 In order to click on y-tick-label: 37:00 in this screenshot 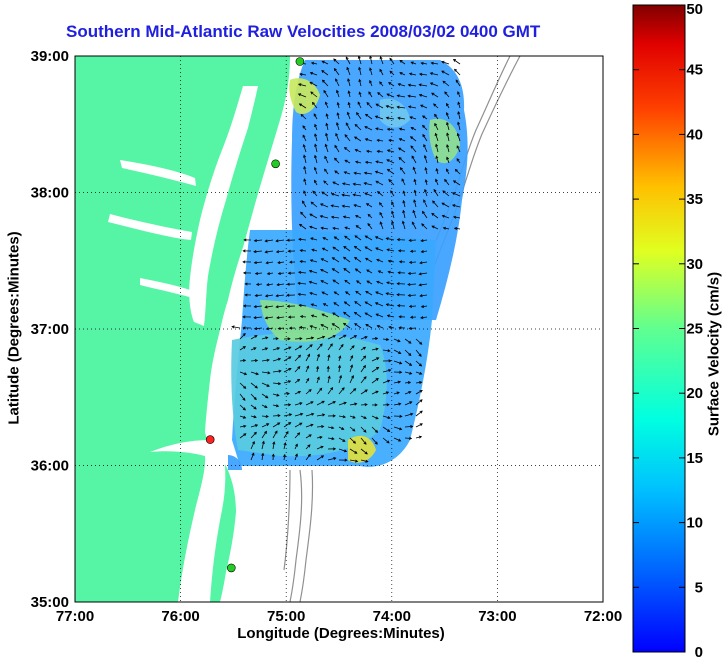, I will do `click(50, 329)`.